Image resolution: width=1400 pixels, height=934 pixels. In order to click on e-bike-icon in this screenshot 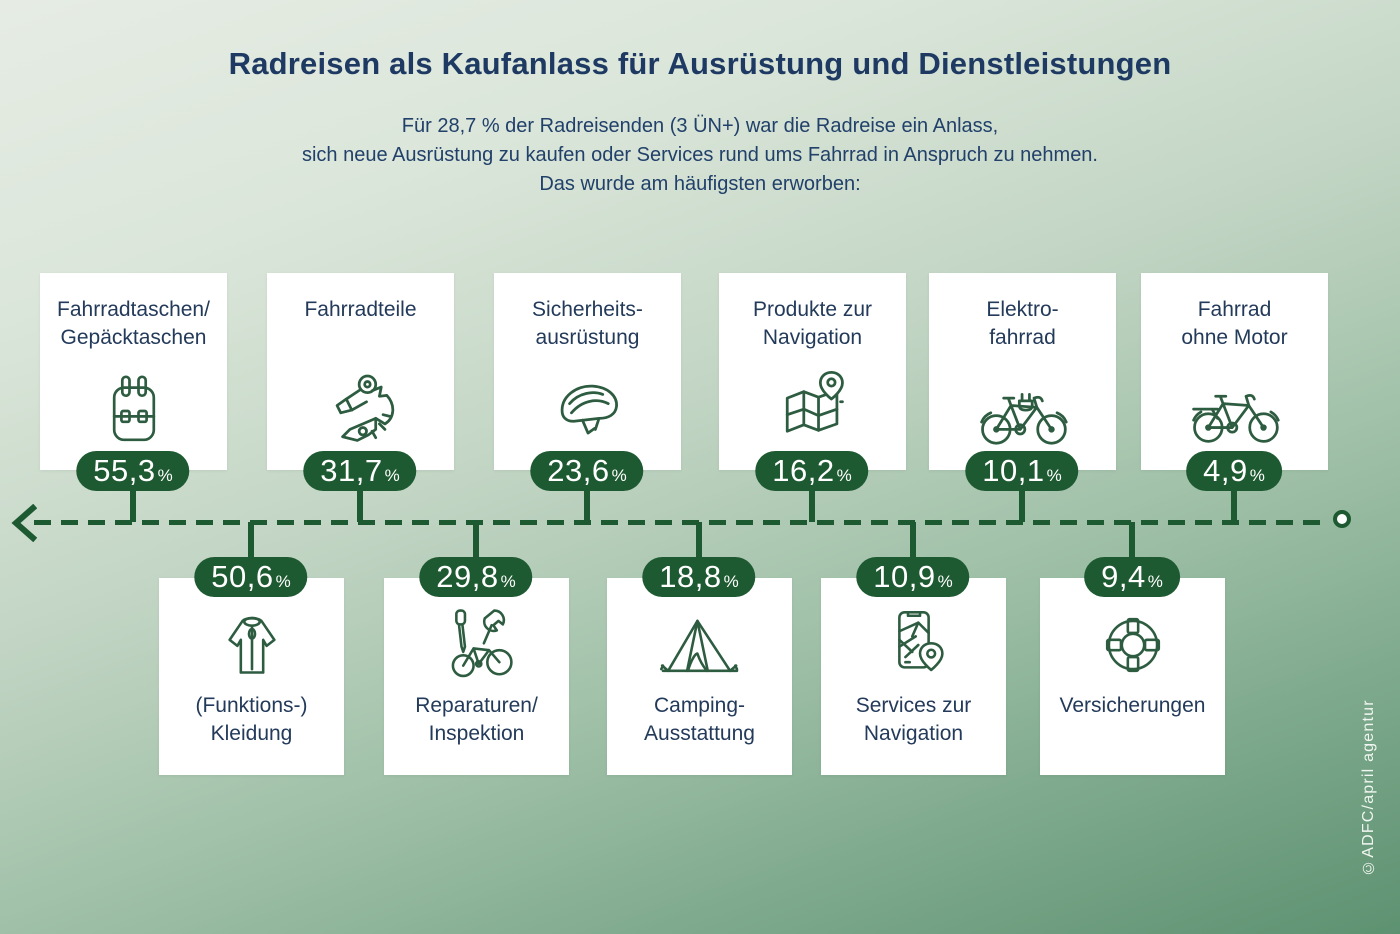, I will do `click(1022, 411)`.